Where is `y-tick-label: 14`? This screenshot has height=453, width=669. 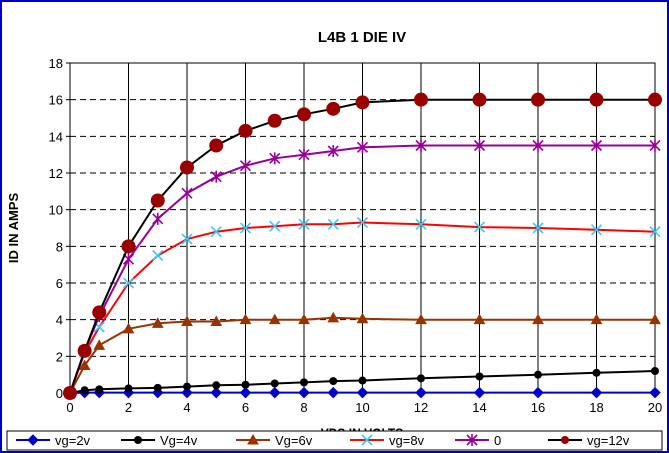 y-tick-label: 14 is located at coordinates (56, 136).